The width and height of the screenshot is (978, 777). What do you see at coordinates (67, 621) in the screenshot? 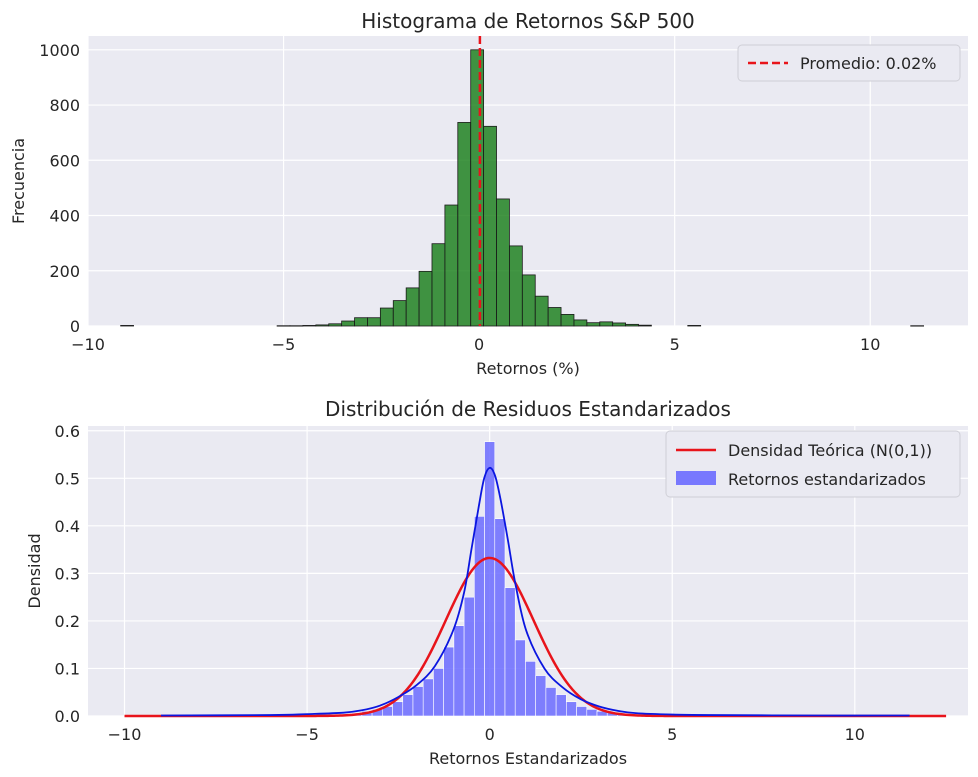
I see `y-tick-label: 0.2` at bounding box center [67, 621].